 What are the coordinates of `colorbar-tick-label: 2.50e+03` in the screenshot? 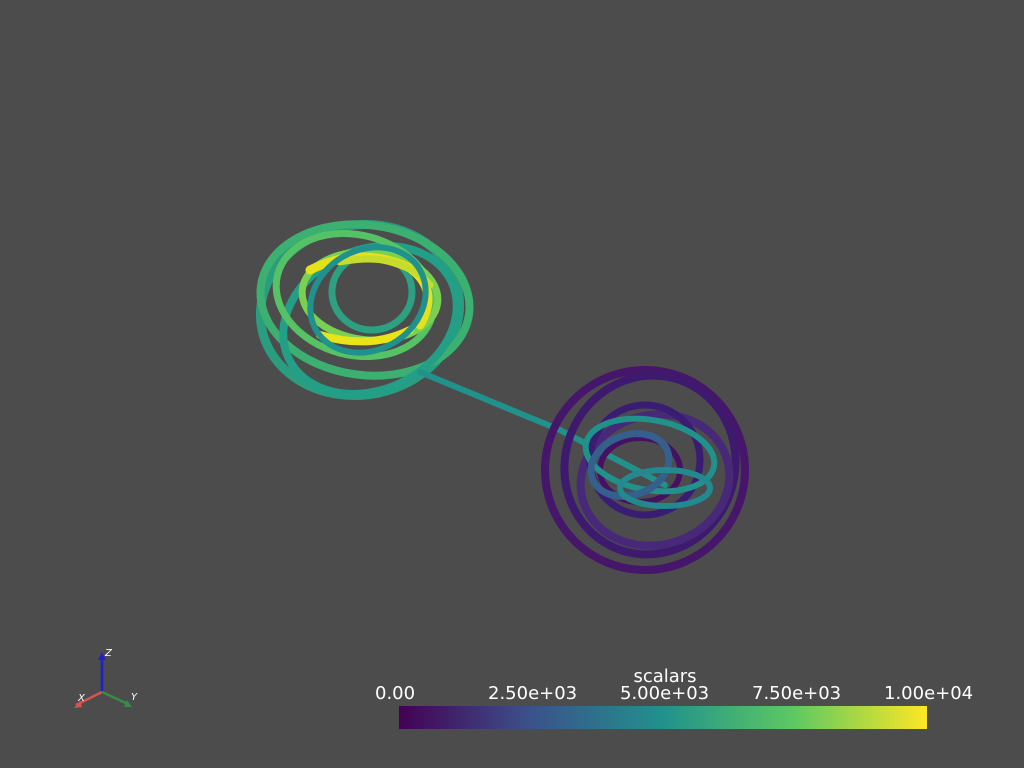 It's located at (533, 693).